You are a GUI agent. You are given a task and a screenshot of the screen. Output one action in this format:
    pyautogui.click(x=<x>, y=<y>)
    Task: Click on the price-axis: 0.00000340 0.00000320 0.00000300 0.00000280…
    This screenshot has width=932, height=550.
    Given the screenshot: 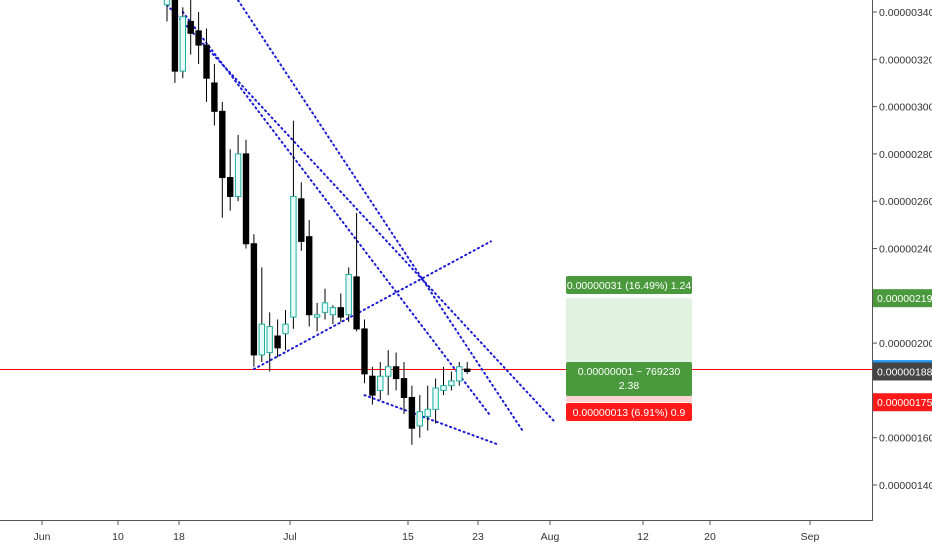 What is the action you would take?
    pyautogui.click(x=902, y=260)
    